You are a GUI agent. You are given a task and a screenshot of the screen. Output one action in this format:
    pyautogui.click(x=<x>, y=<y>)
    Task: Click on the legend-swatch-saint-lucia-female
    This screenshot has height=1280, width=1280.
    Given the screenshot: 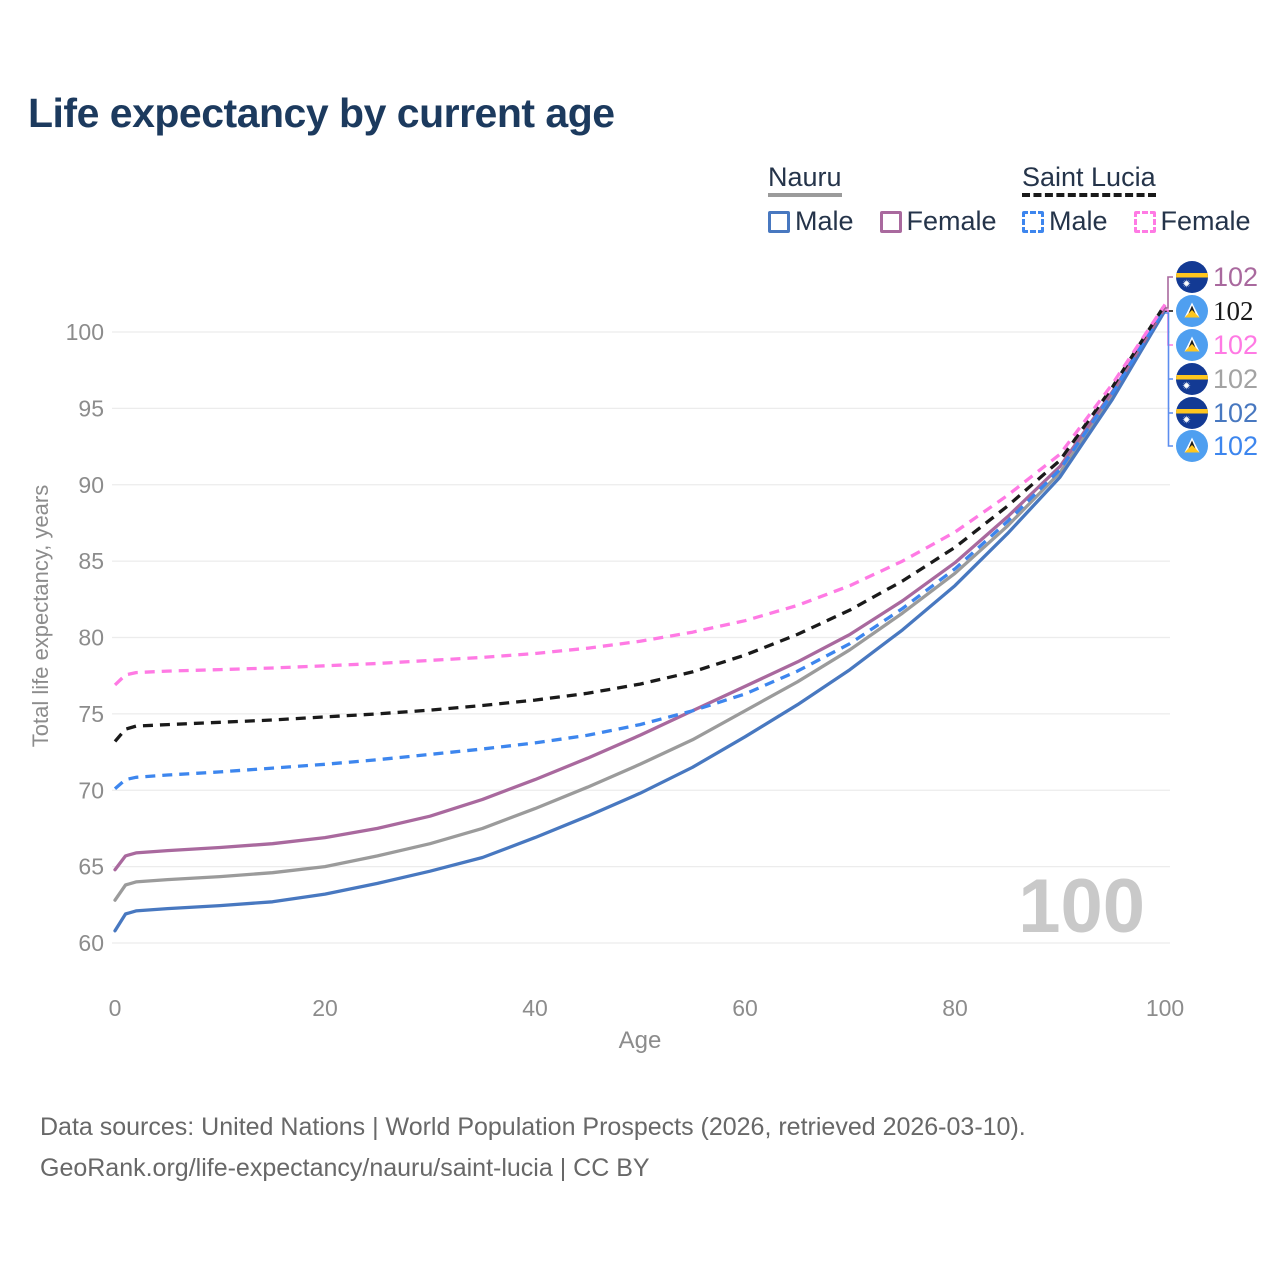 What is the action you would take?
    pyautogui.click(x=1144, y=221)
    